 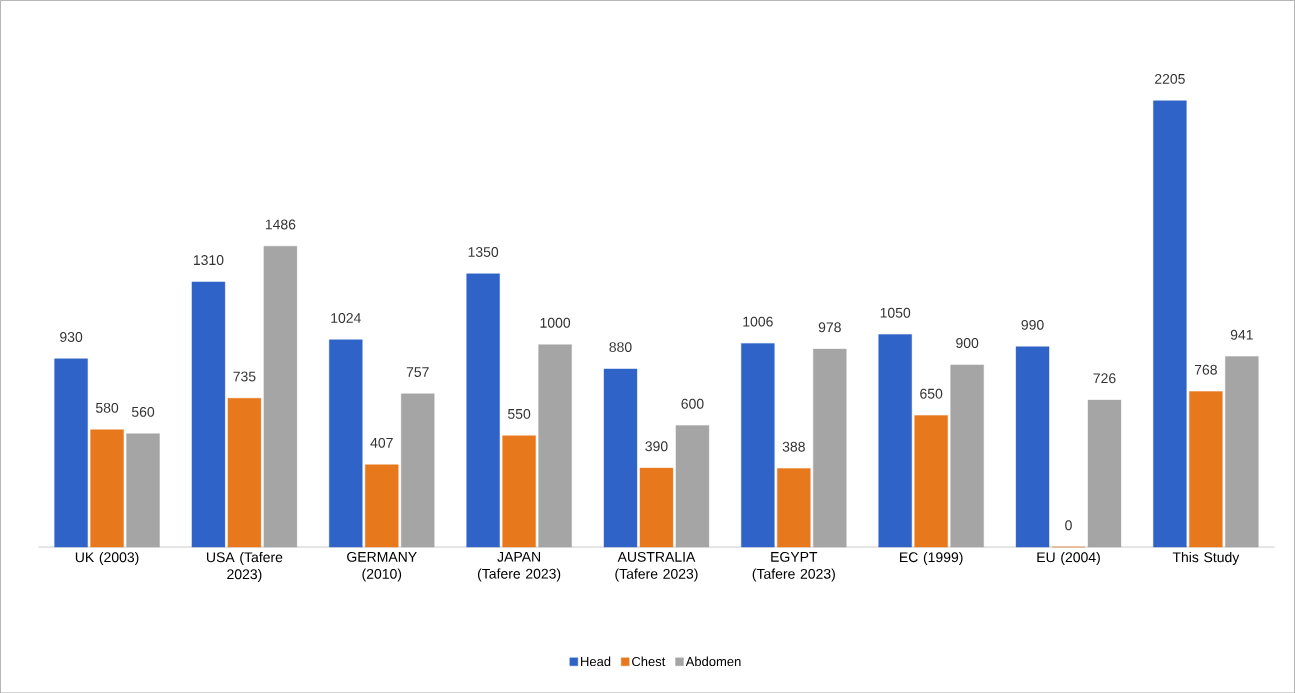 I want to click on legend-label: Abdomen, so click(x=713, y=661).